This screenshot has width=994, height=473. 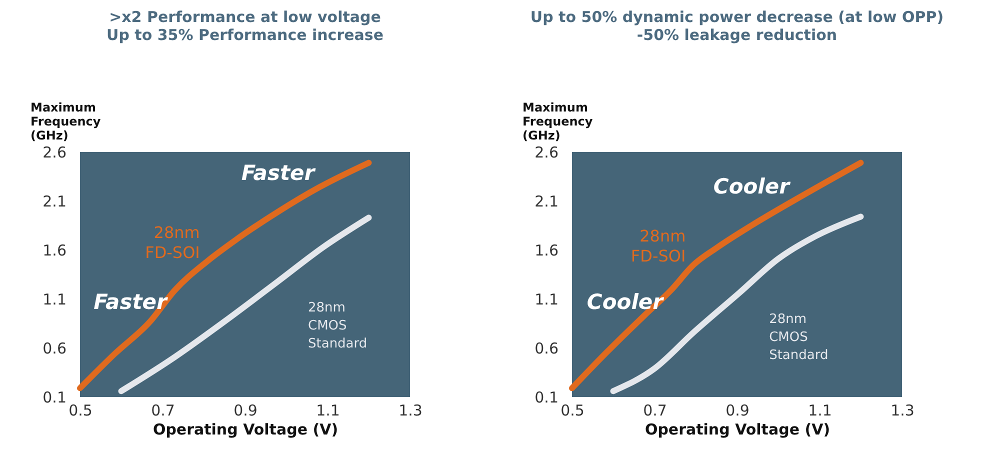 I want to click on chart-subtitle: -50% leakage reduction, so click(x=737, y=35).